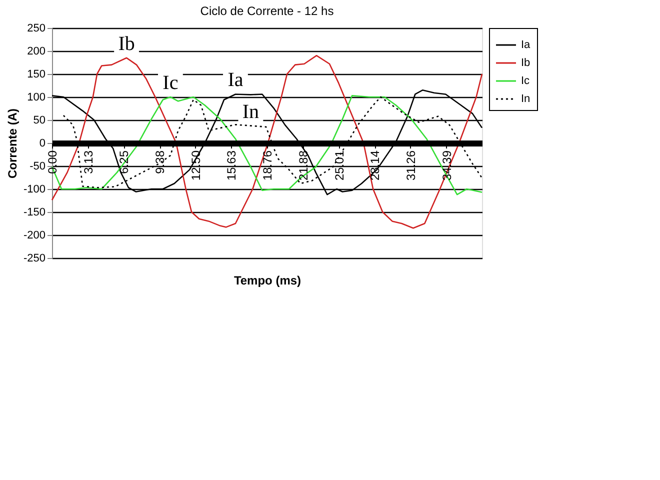 This screenshot has width=660, height=480. What do you see at coordinates (34, 190) in the screenshot?
I see `y-tick-label: -100` at bounding box center [34, 190].